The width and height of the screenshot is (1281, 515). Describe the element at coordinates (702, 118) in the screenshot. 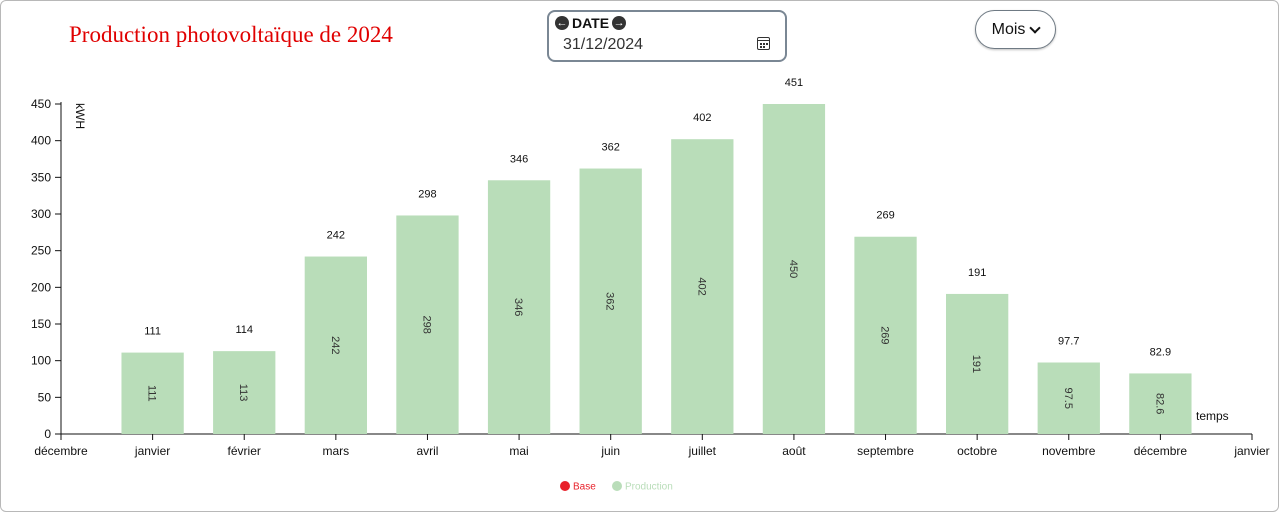

I see `bar-top-label: 402` at that location.